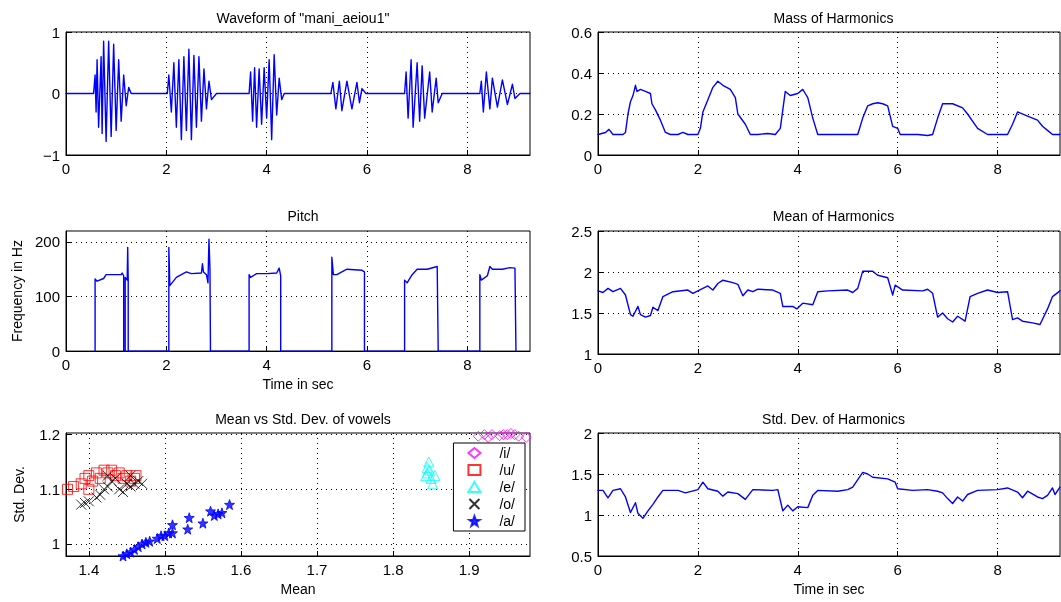 The height and width of the screenshot is (602, 1061). I want to click on chart-title: Pitch, so click(303, 216).